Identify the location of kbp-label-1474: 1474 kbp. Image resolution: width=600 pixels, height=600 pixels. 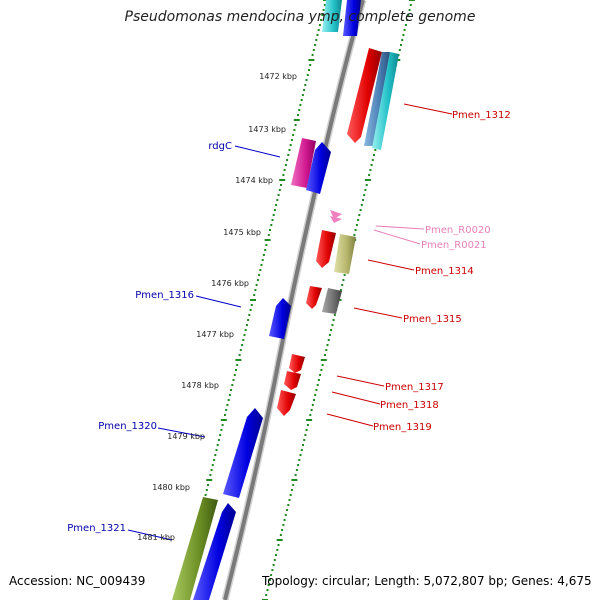
(254, 180).